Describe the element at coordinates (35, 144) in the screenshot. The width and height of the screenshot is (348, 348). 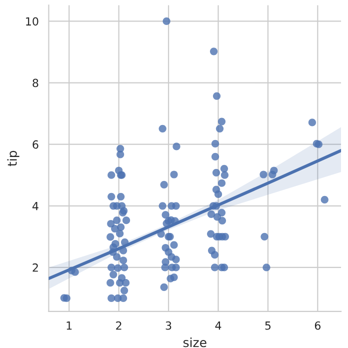
I see `y-tick-label: 6` at that location.